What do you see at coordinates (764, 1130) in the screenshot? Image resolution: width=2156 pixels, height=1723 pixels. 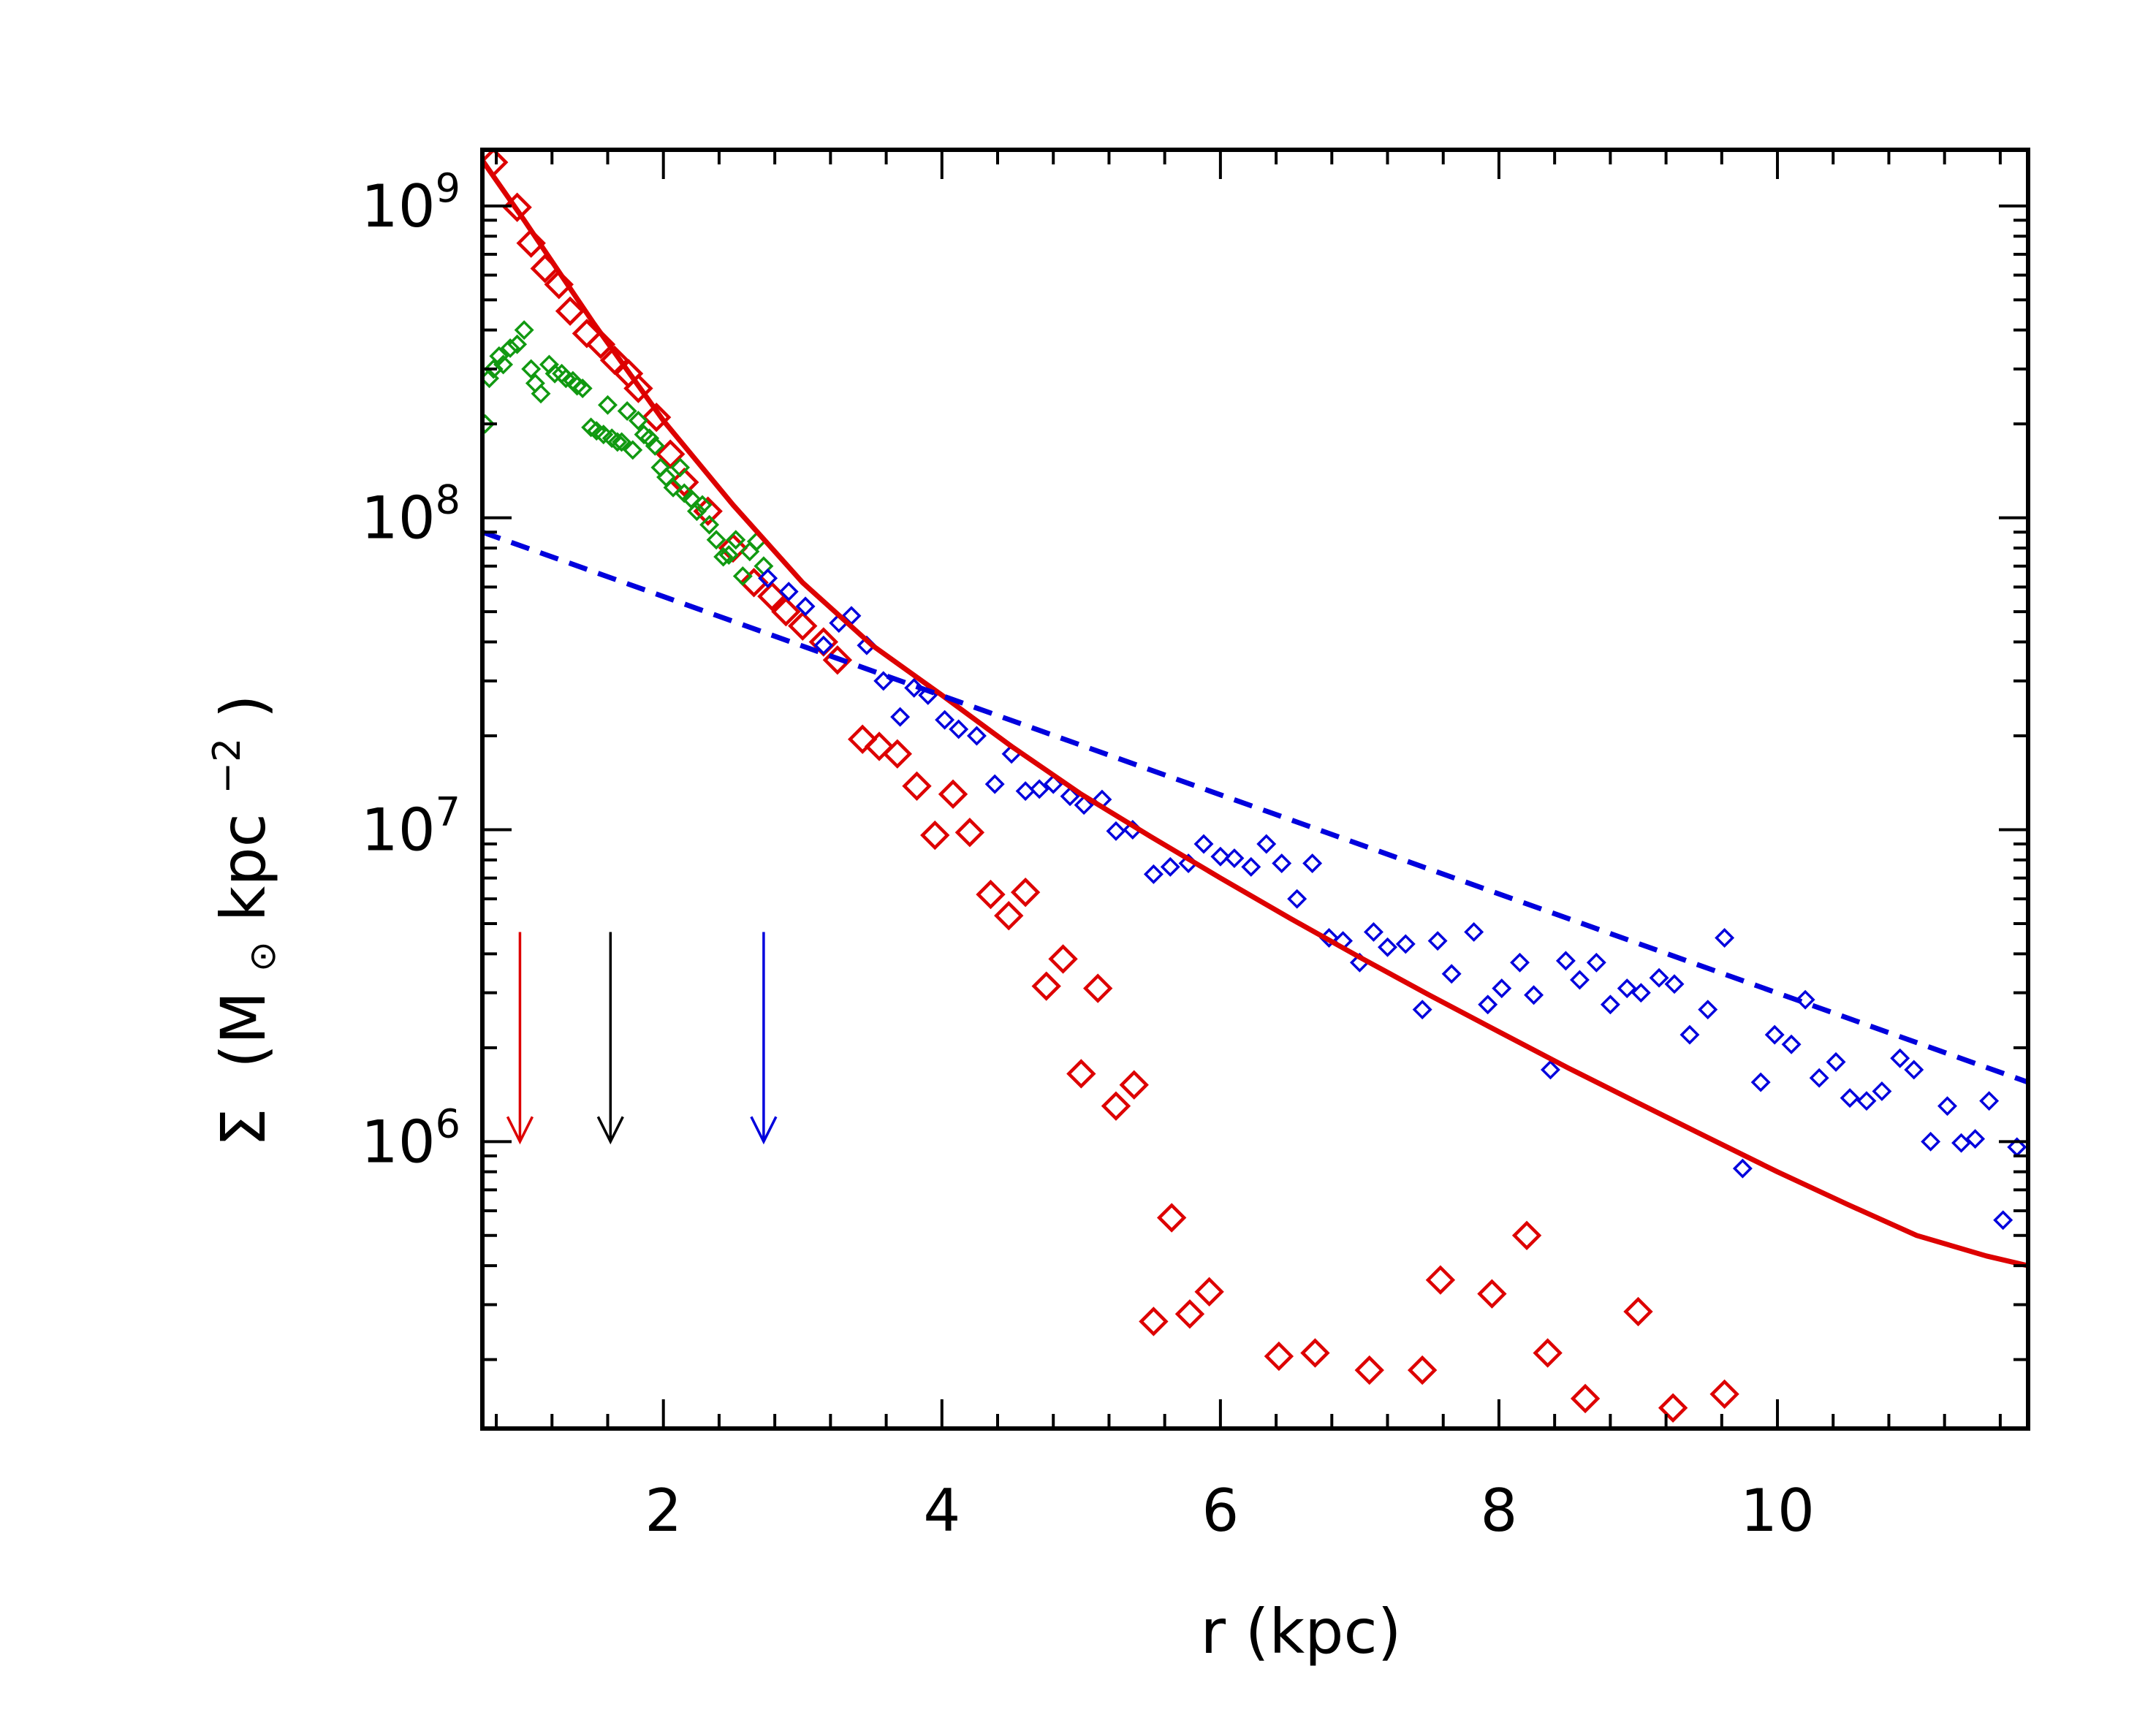 I see `blue-arrow-head` at bounding box center [764, 1130].